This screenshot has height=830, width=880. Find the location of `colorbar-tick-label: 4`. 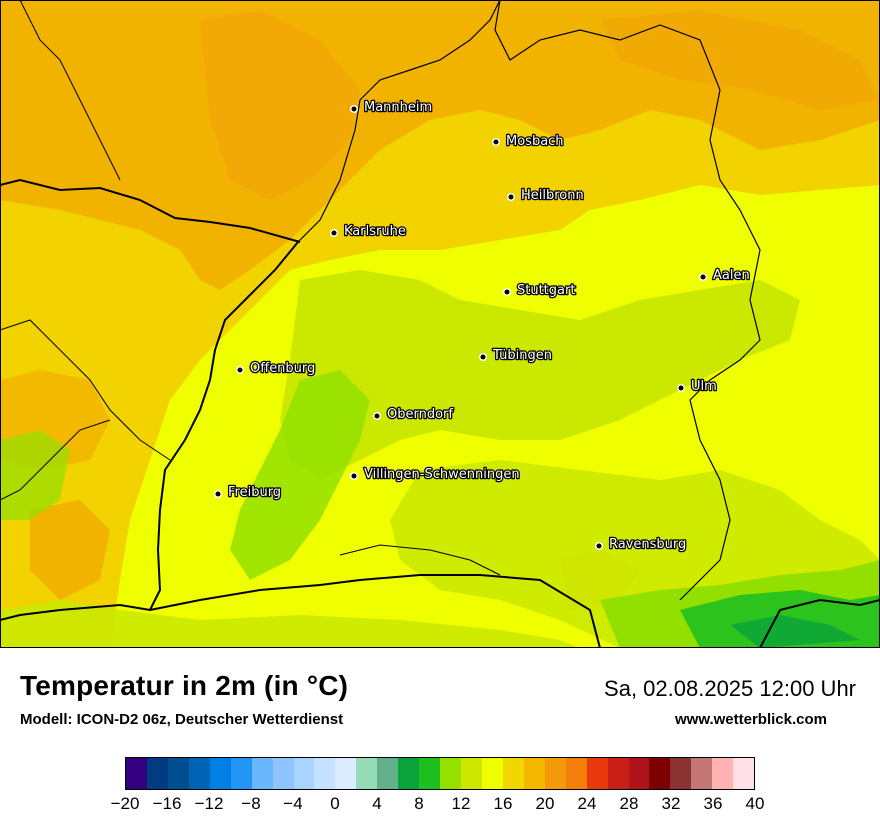

colorbar-tick-label: 4 is located at coordinates (377, 803).